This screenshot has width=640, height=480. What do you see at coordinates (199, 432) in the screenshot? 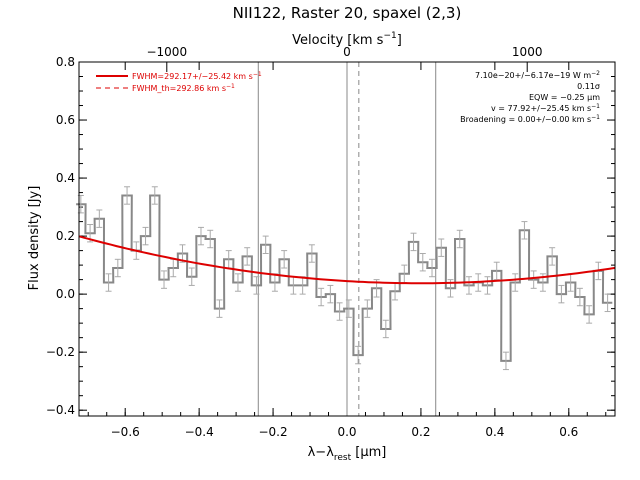
I see `x-tick-label: −0.4` at bounding box center [199, 432].